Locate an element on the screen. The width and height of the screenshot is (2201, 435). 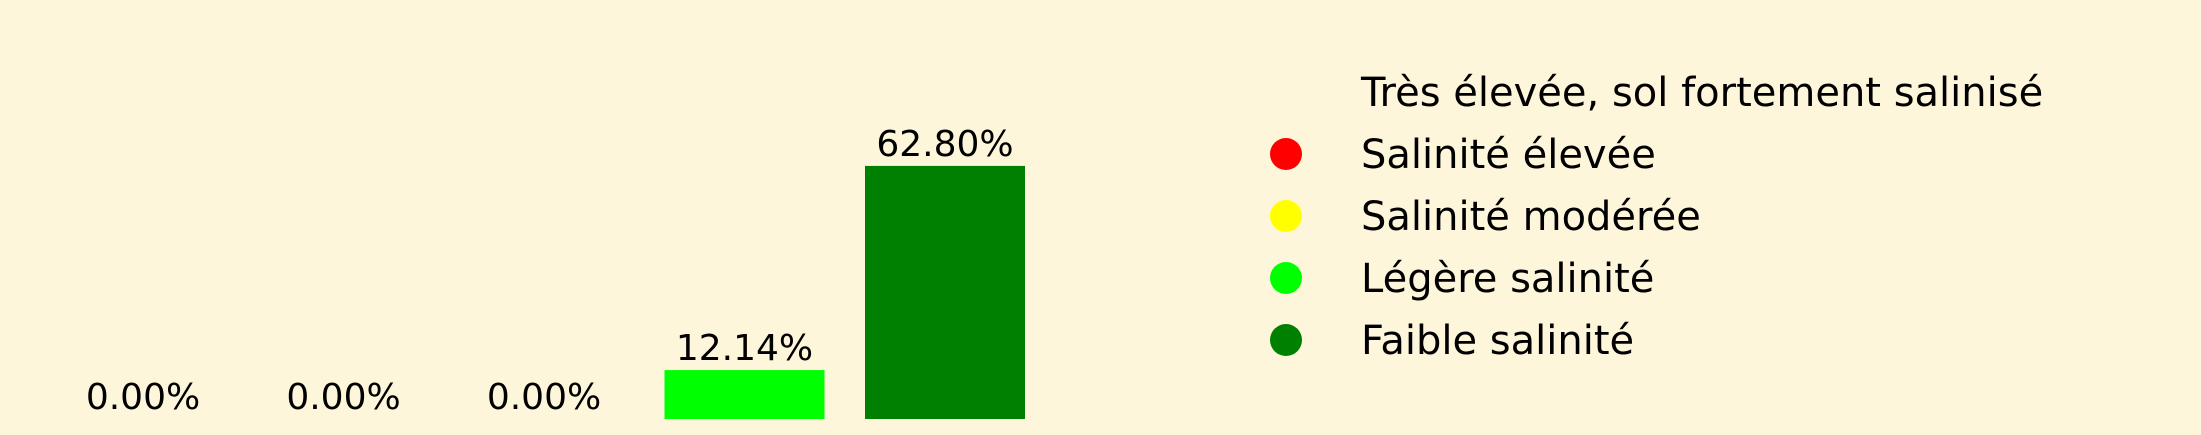
value-label-4: 62.80% is located at coordinates (944, 144).